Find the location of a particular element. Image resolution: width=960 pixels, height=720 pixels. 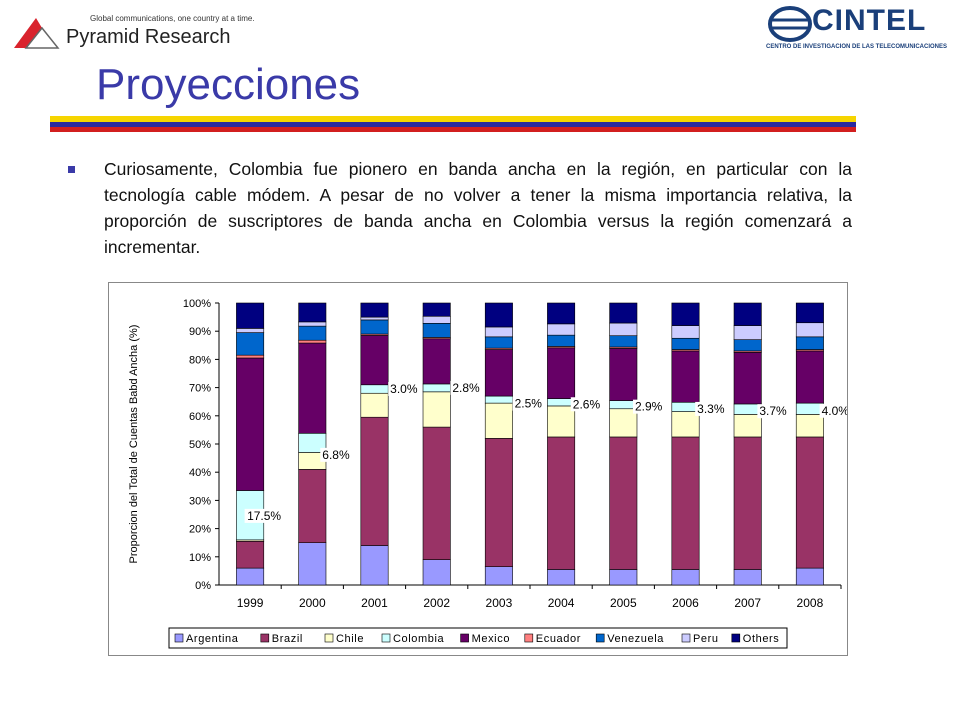

cintel-brand-name: CINTEL is located at coordinates (869, 20).